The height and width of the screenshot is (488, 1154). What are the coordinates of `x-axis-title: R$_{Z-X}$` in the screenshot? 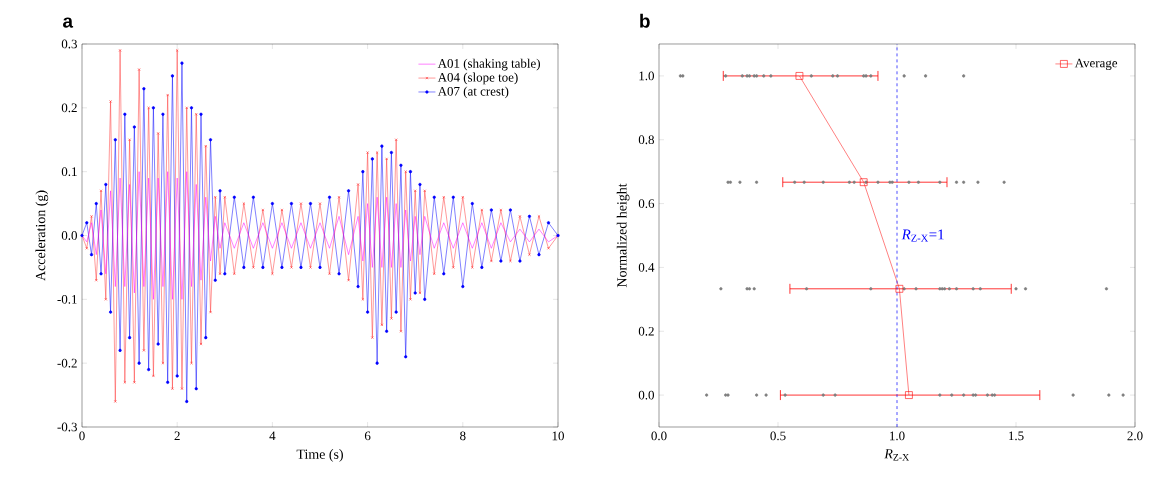 It's located at (896, 455).